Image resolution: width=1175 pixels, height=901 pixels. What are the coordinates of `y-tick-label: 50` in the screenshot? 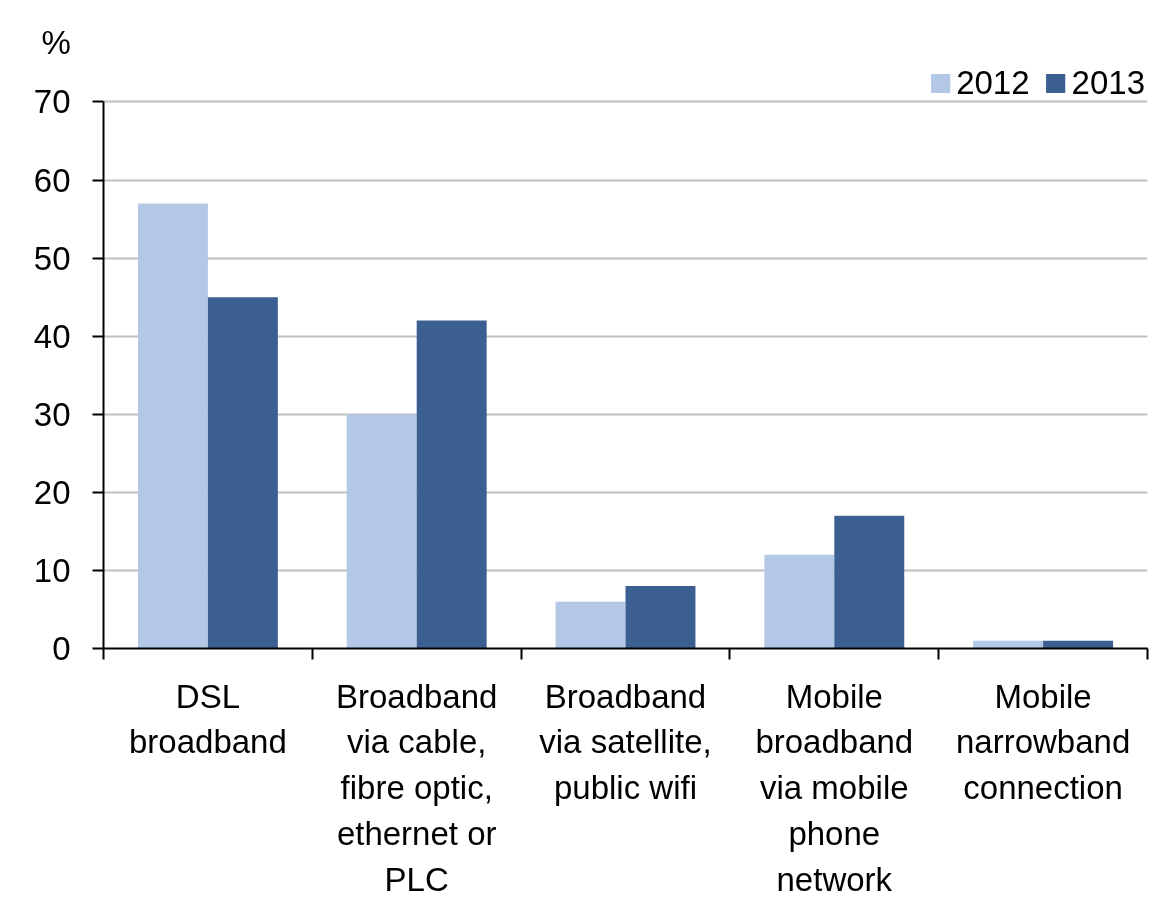 It's located at (52, 258).